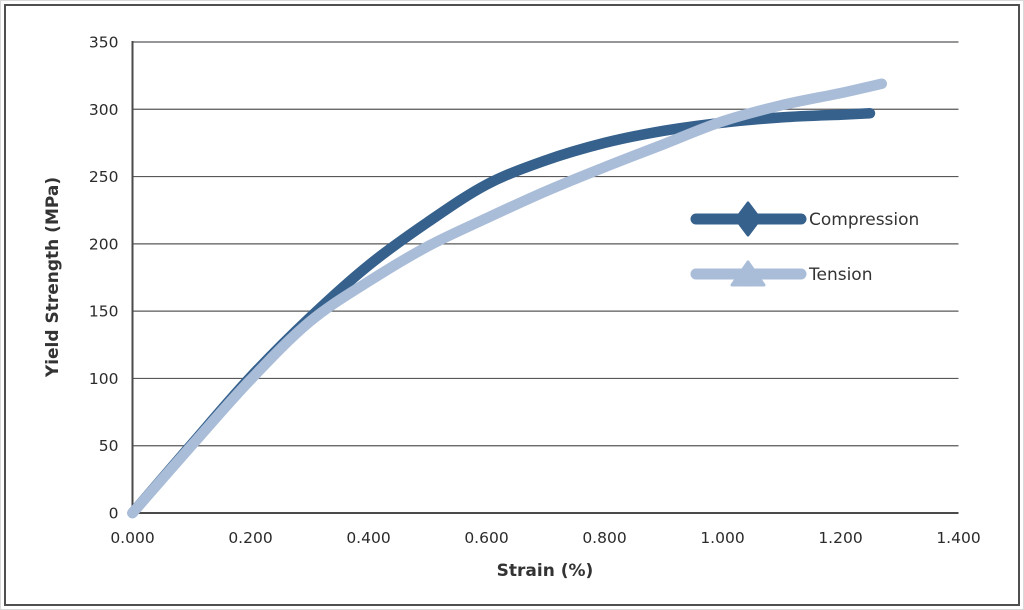 Image resolution: width=1024 pixels, height=610 pixels. I want to click on y-tick-label-50: 50, so click(109, 446).